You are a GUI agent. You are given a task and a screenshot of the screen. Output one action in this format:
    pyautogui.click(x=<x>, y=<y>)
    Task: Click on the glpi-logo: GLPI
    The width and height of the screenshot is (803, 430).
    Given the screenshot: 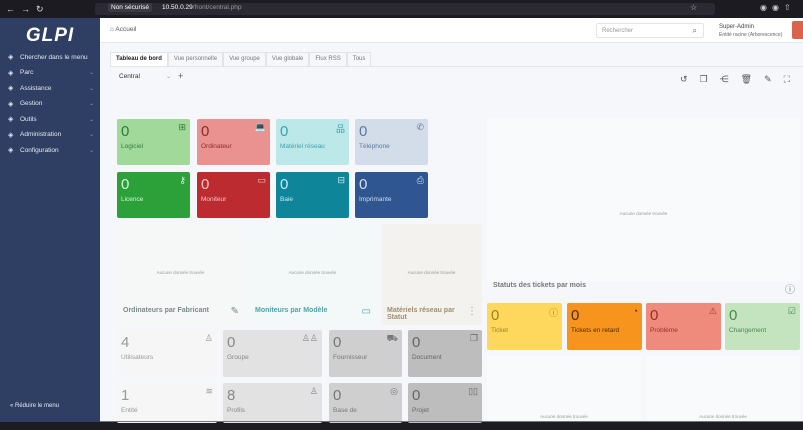 What is the action you would take?
    pyautogui.click(x=50, y=35)
    